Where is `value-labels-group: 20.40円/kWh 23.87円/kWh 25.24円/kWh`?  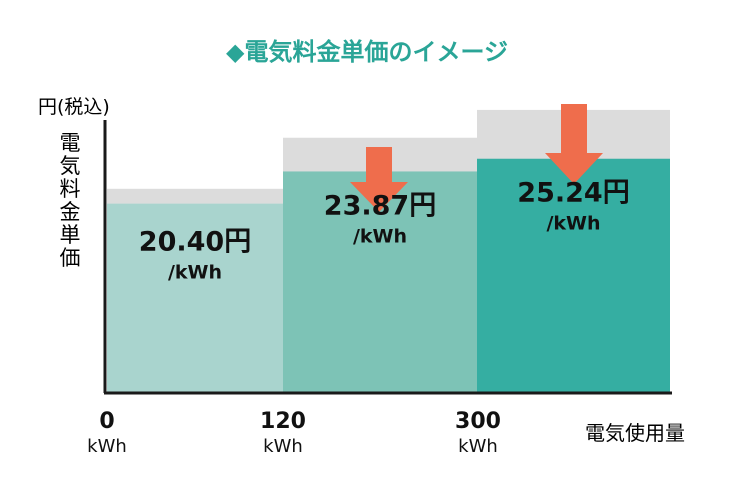 value-labels-group: 20.40円/kWh 23.87円/kWh 25.24円/kWh is located at coordinates (384, 231).